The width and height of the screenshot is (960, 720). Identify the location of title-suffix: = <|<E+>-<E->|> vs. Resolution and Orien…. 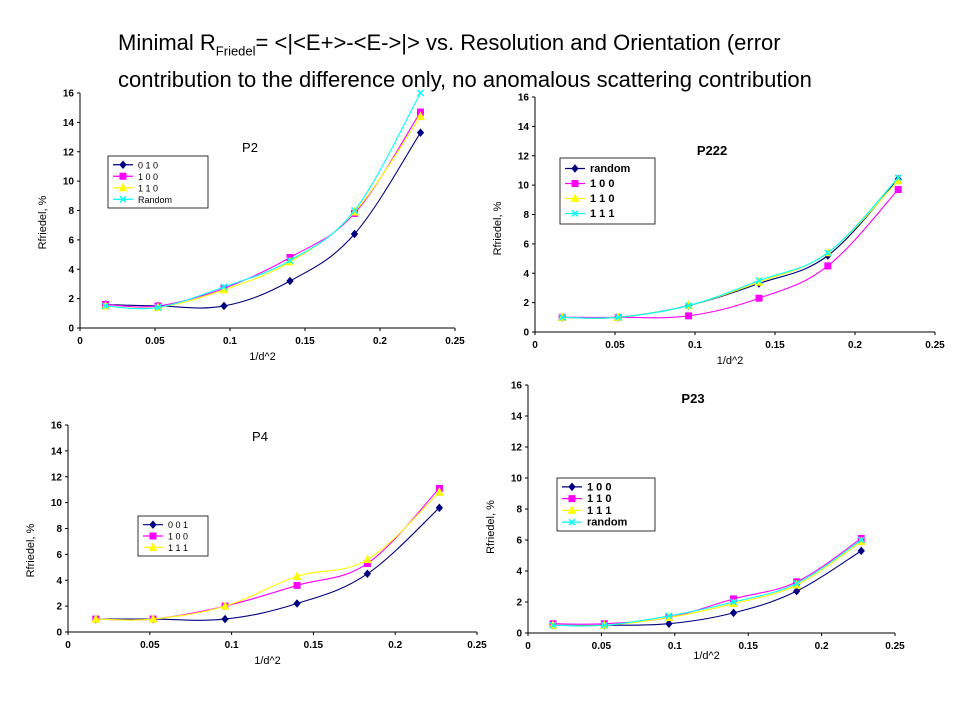
(465, 61).